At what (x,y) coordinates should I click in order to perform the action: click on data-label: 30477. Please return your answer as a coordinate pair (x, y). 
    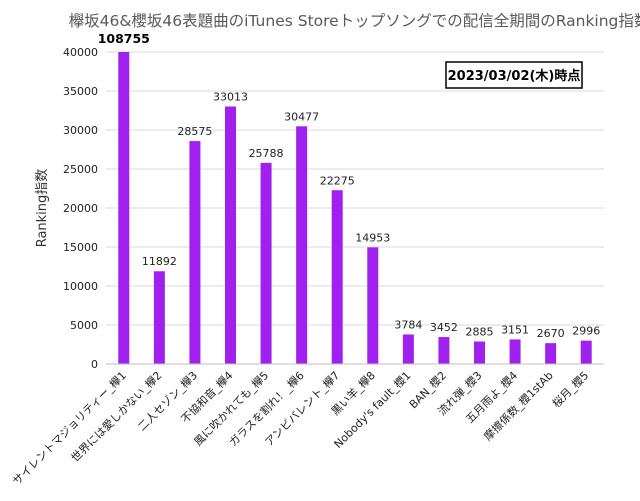
    Looking at the image, I should click on (301, 116).